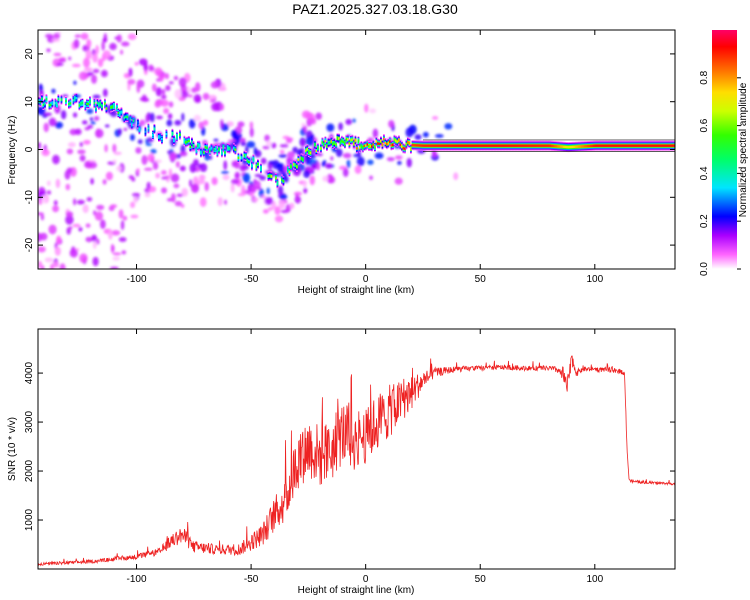  Describe the element at coordinates (704, 125) in the screenshot. I see `colorbar-tick-label: 0.6` at that location.